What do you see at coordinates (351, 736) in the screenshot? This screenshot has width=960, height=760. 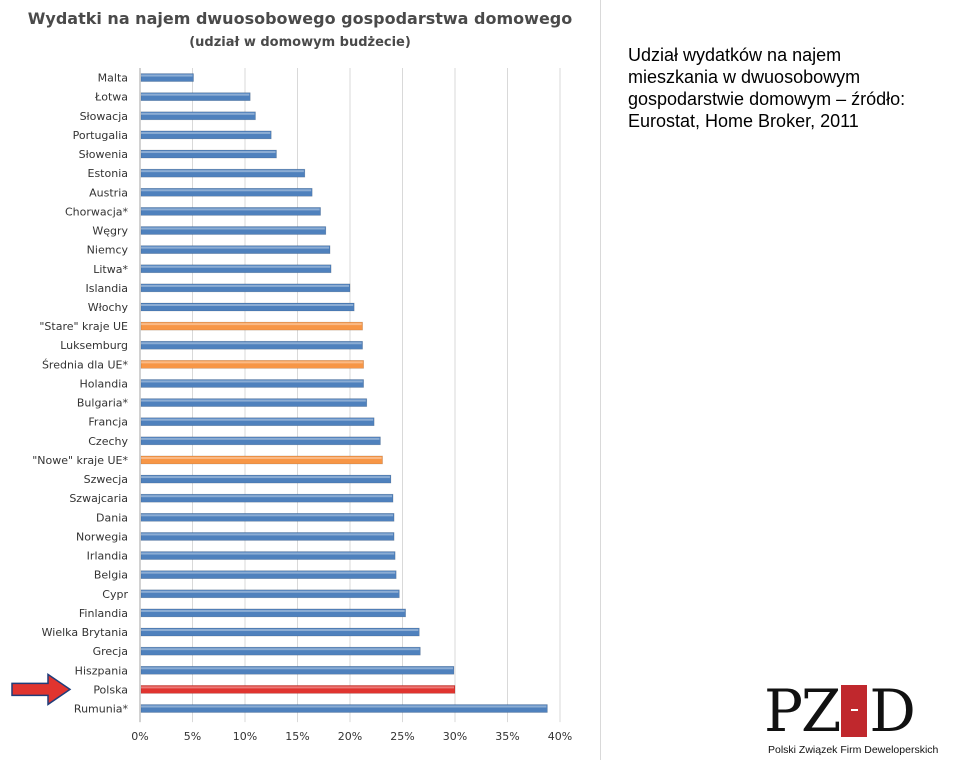 I see `x-axis-ticks: 0% 5% 10% 15% 20% 25% 30% 35% 40%` at bounding box center [351, 736].